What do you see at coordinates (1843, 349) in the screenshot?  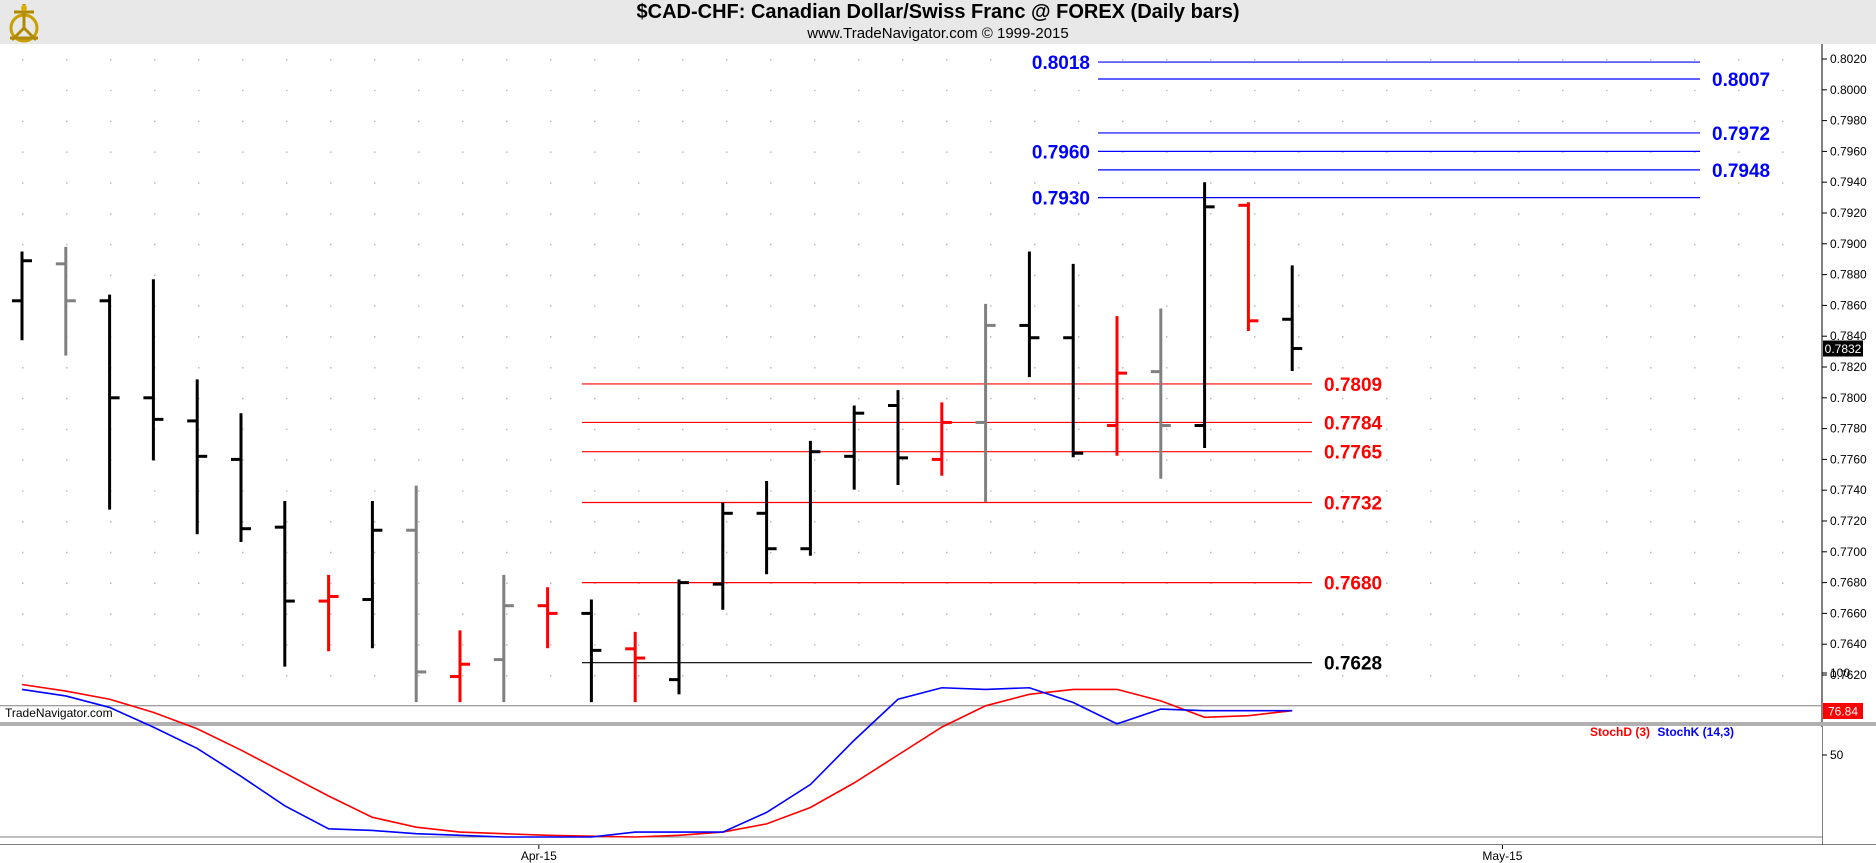 I see `last-price-label: 0.7832` at bounding box center [1843, 349].